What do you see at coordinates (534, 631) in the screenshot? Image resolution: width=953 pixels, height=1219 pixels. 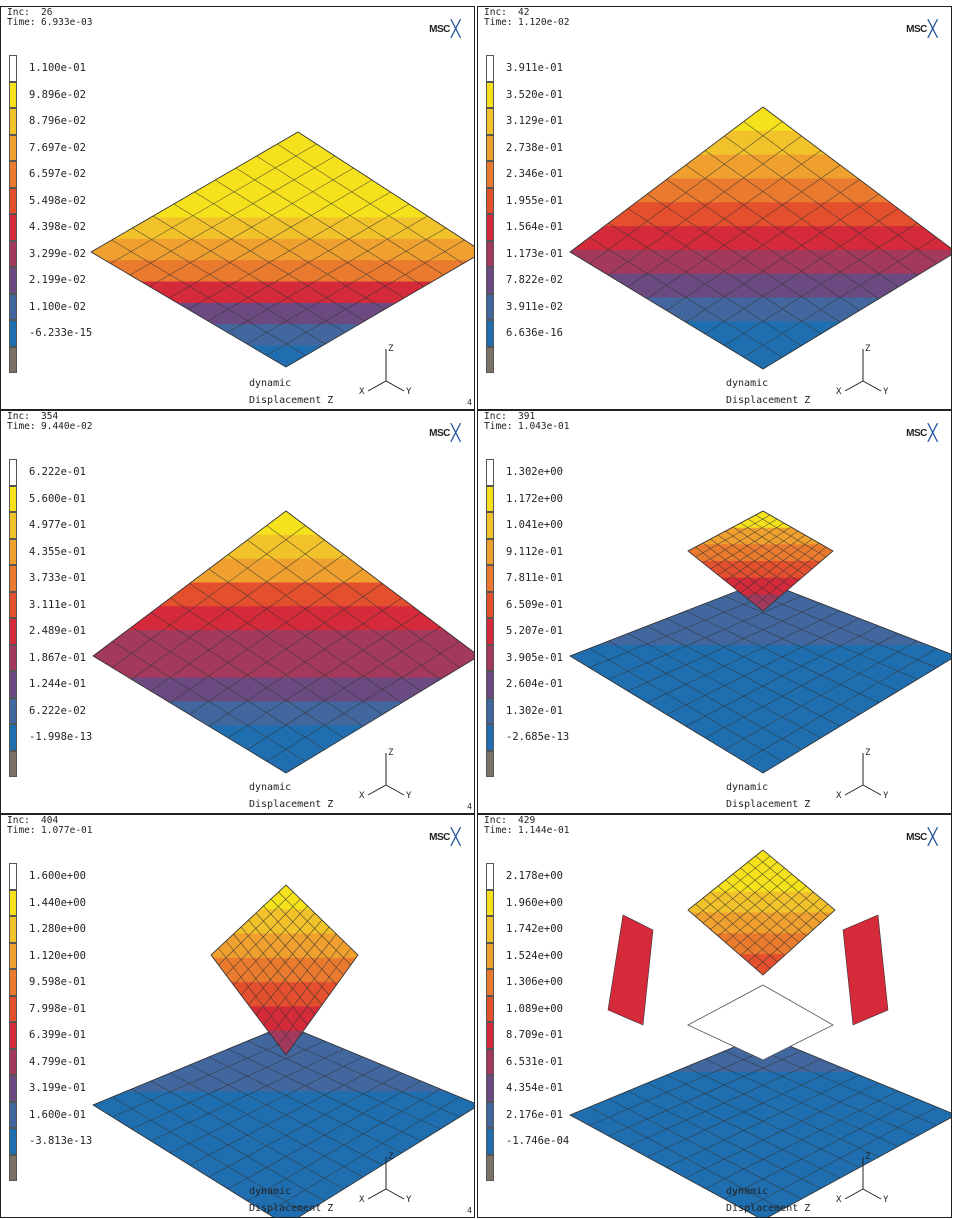 I see `legend-value: 5.207e-01` at bounding box center [534, 631].